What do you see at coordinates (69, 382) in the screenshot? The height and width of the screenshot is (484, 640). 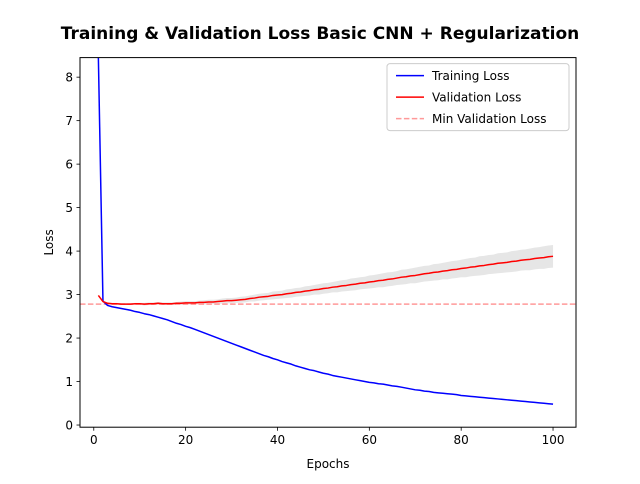 I see `y-tick-label: 1` at bounding box center [69, 382].